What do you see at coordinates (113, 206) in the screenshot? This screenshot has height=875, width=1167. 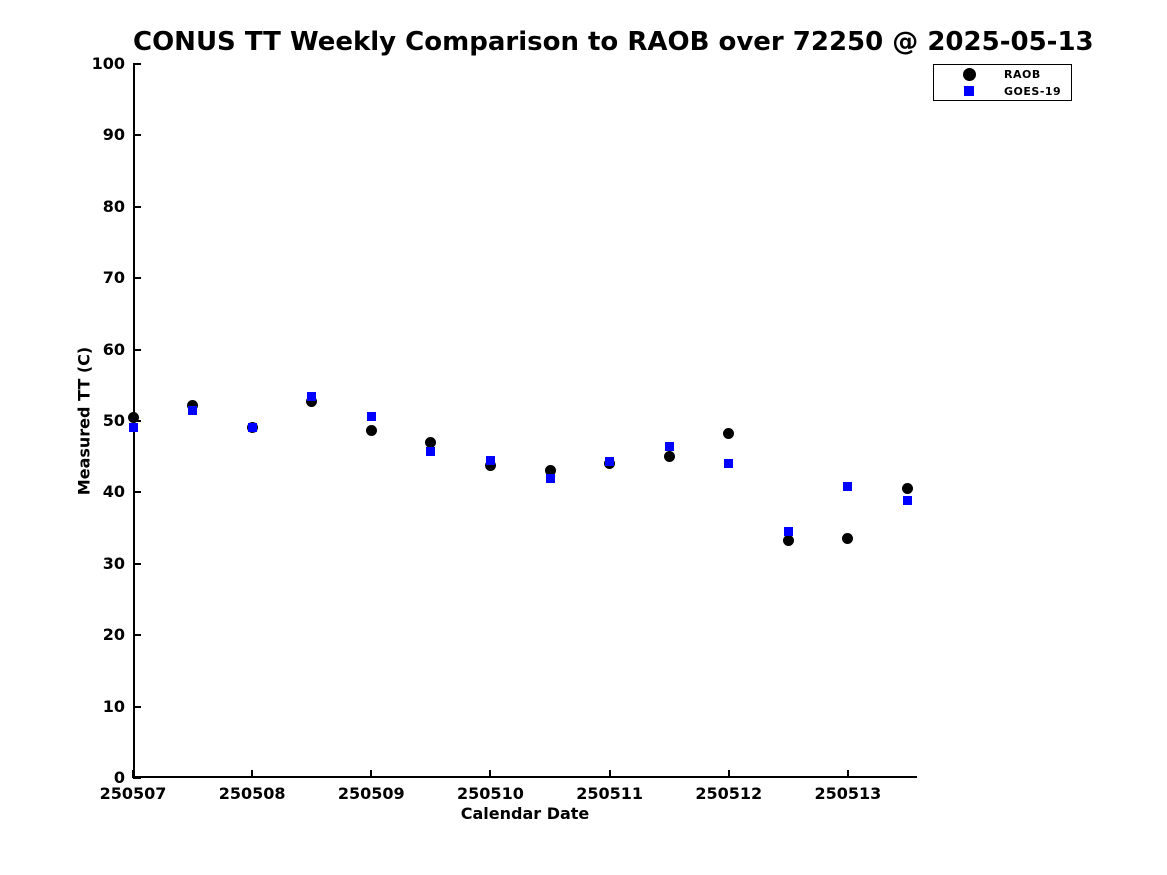 I see `y-tick-label: 80` at bounding box center [113, 206].